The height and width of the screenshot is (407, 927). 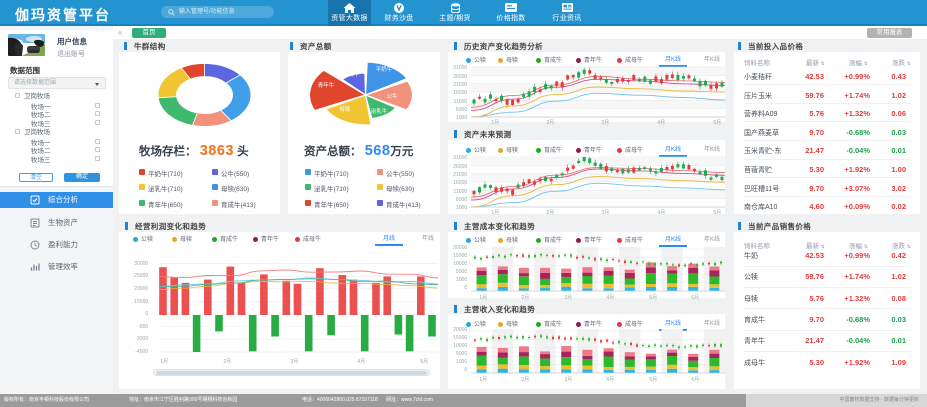 I want to click on svg-text: 平奶牛, so click(x=384, y=69).